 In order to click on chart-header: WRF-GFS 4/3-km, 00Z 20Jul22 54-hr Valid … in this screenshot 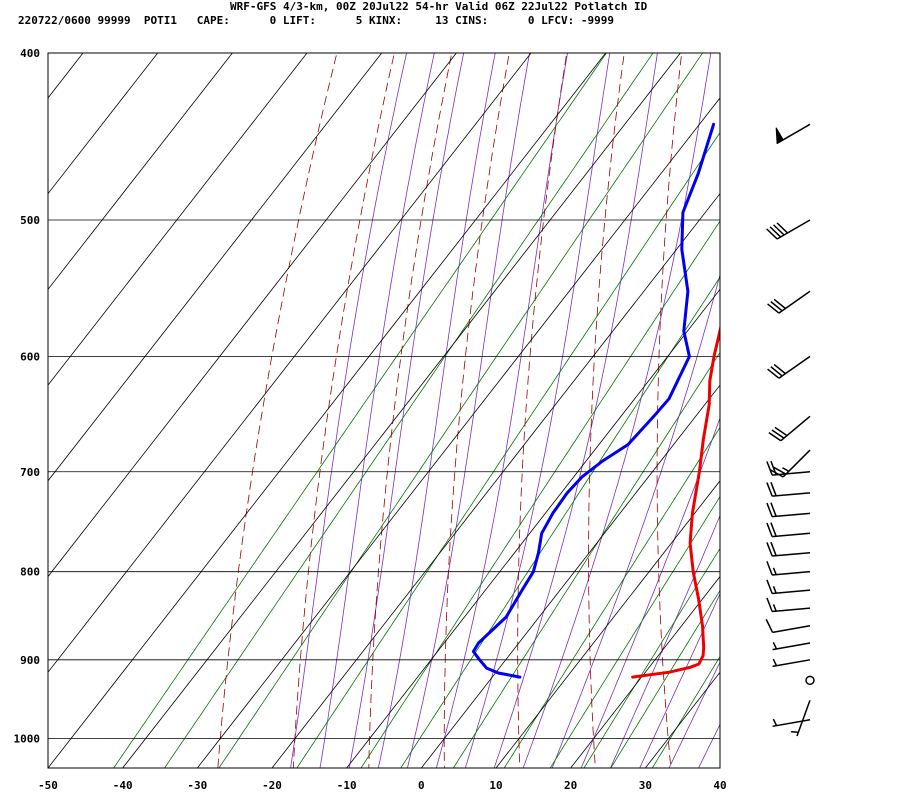, I will do `click(450, 16)`.